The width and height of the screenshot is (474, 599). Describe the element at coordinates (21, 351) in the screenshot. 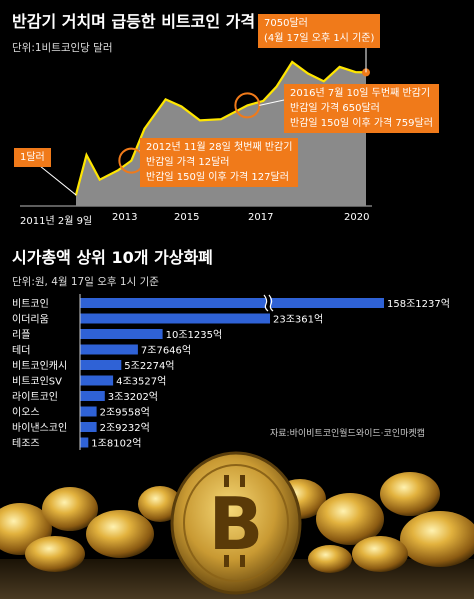

I see `bar-category-label-3: 테더` at that location.